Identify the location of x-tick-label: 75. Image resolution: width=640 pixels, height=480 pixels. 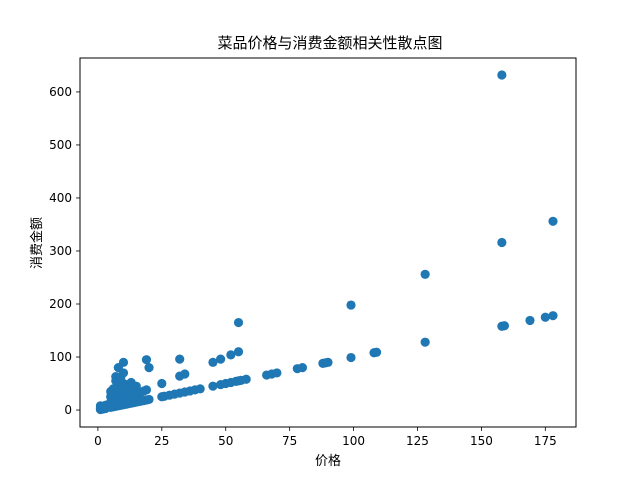
(289, 441).